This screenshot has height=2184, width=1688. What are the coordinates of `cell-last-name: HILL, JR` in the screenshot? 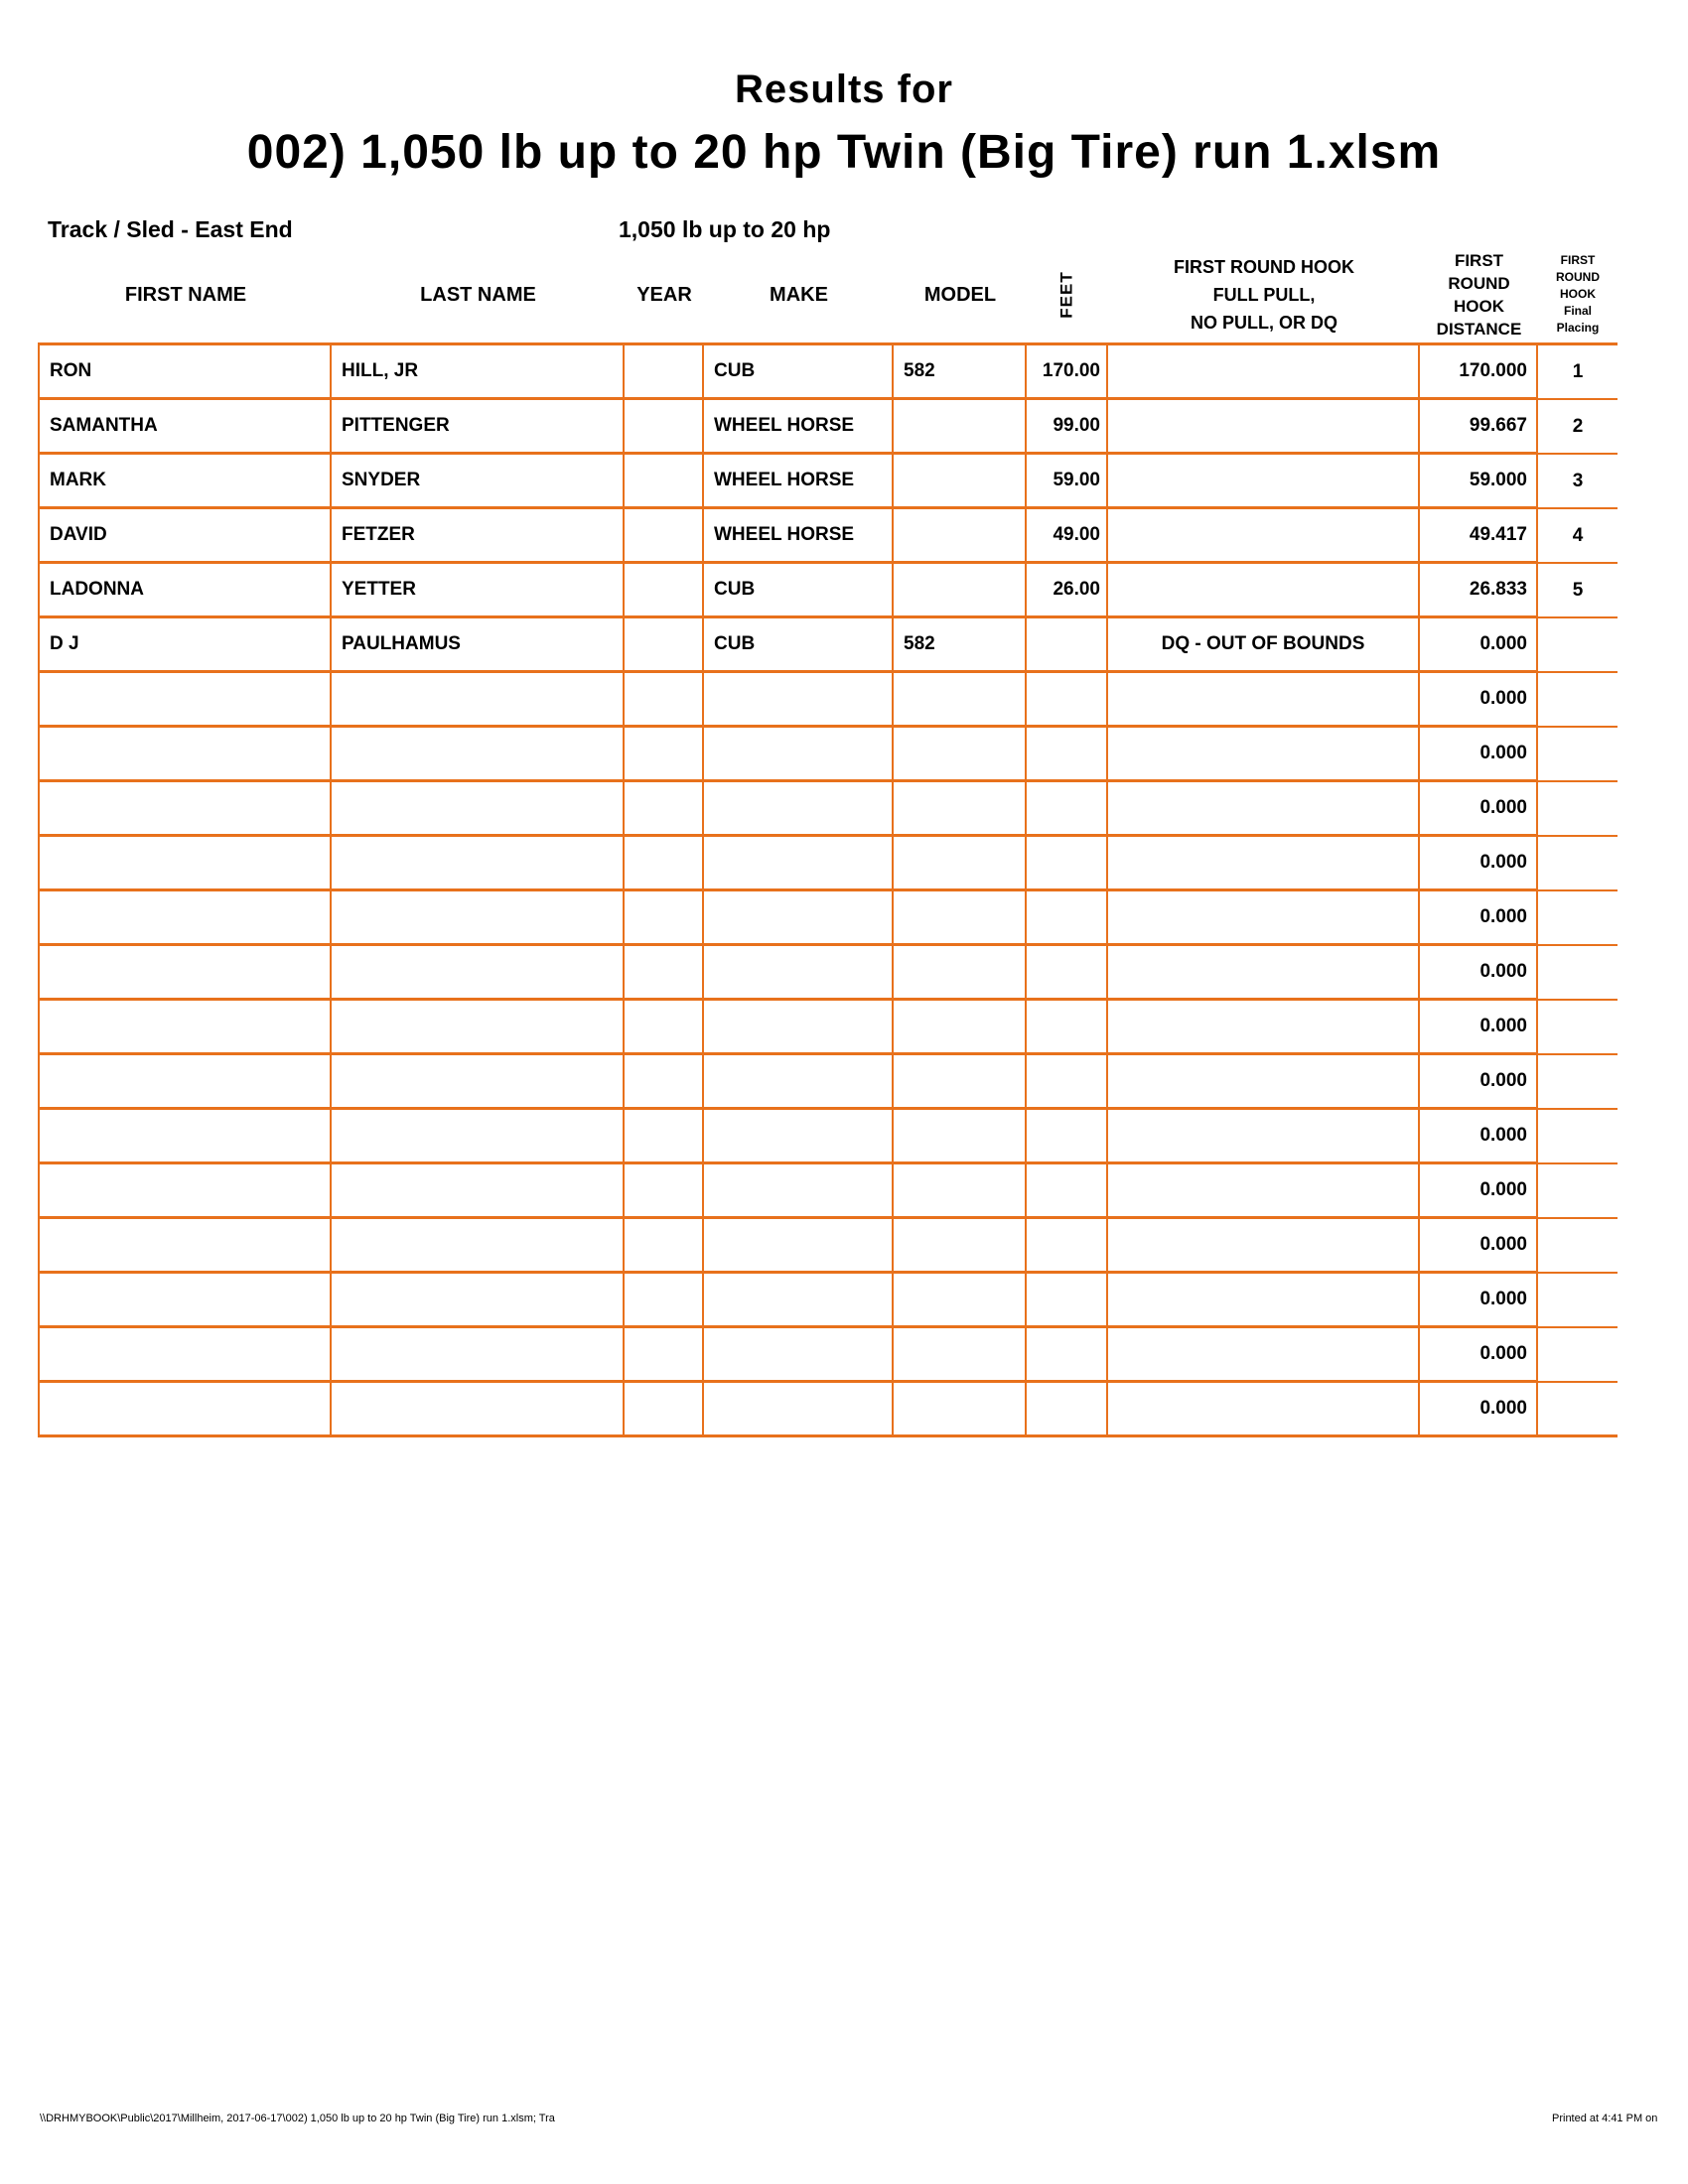 It's located at (478, 372).